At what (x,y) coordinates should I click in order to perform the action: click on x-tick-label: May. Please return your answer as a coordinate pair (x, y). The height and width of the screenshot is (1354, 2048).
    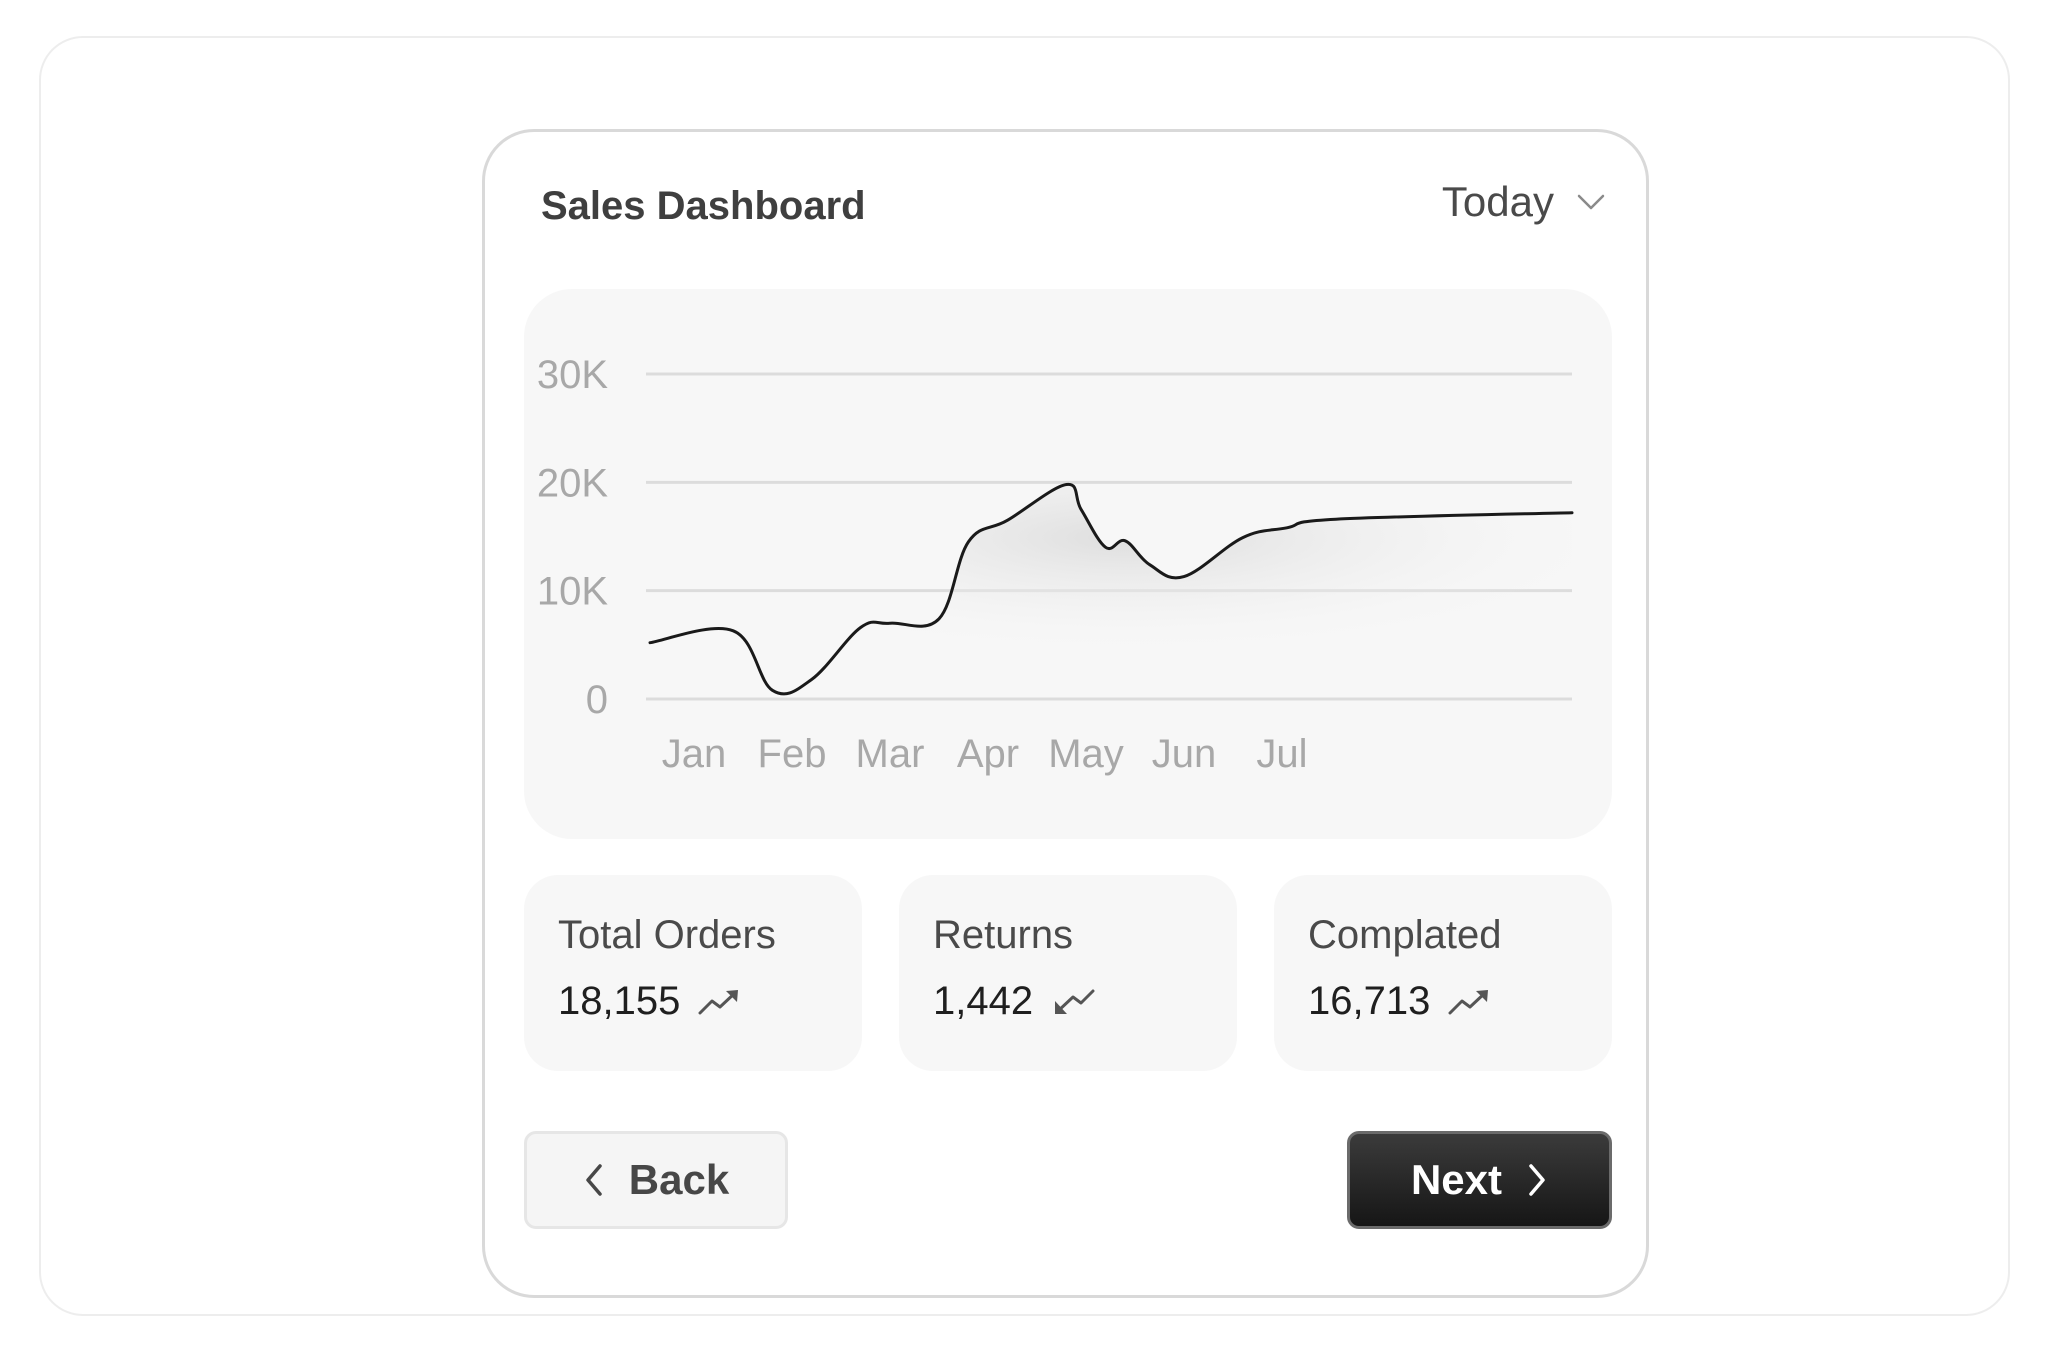
    Looking at the image, I should click on (1086, 754).